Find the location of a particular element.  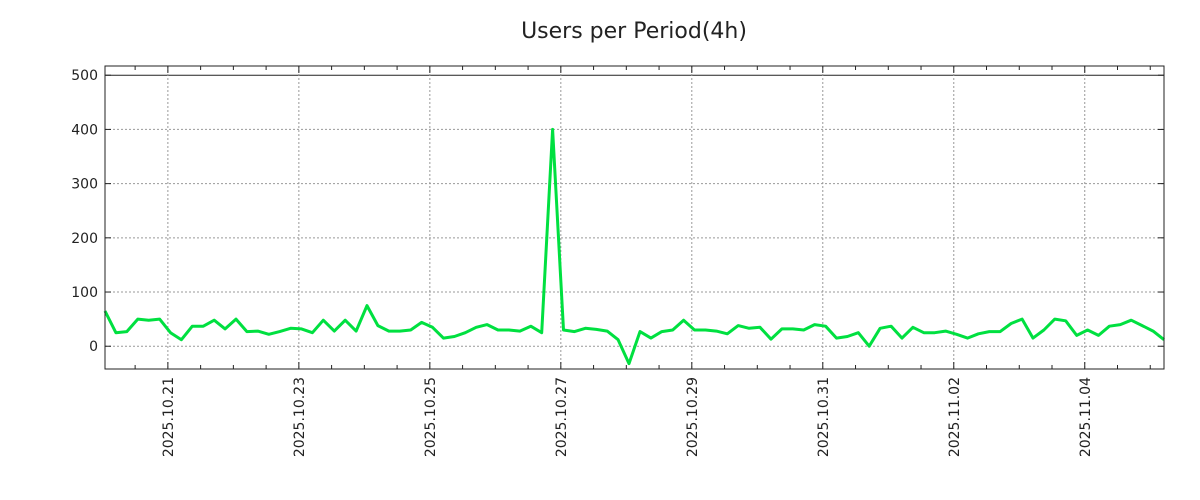

x-tick-label: 2025.10.31 is located at coordinates (824, 417).